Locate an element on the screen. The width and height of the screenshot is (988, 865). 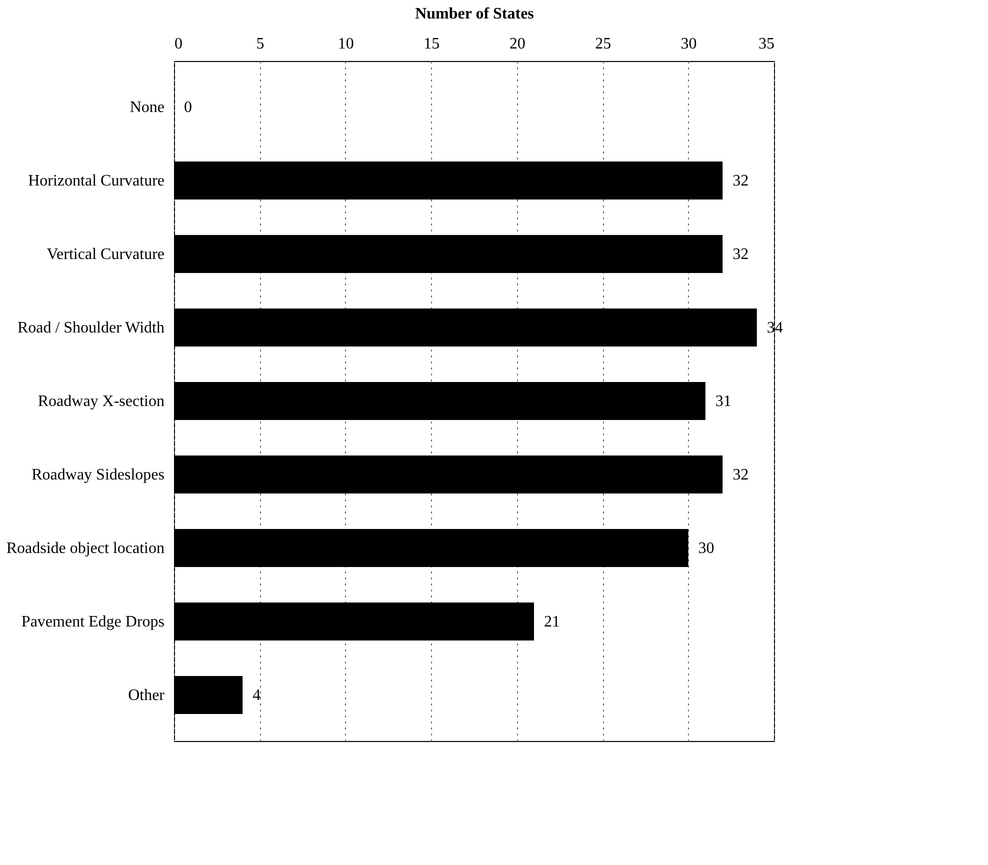
y-tick-label: Roadside object location is located at coordinates (85, 549).